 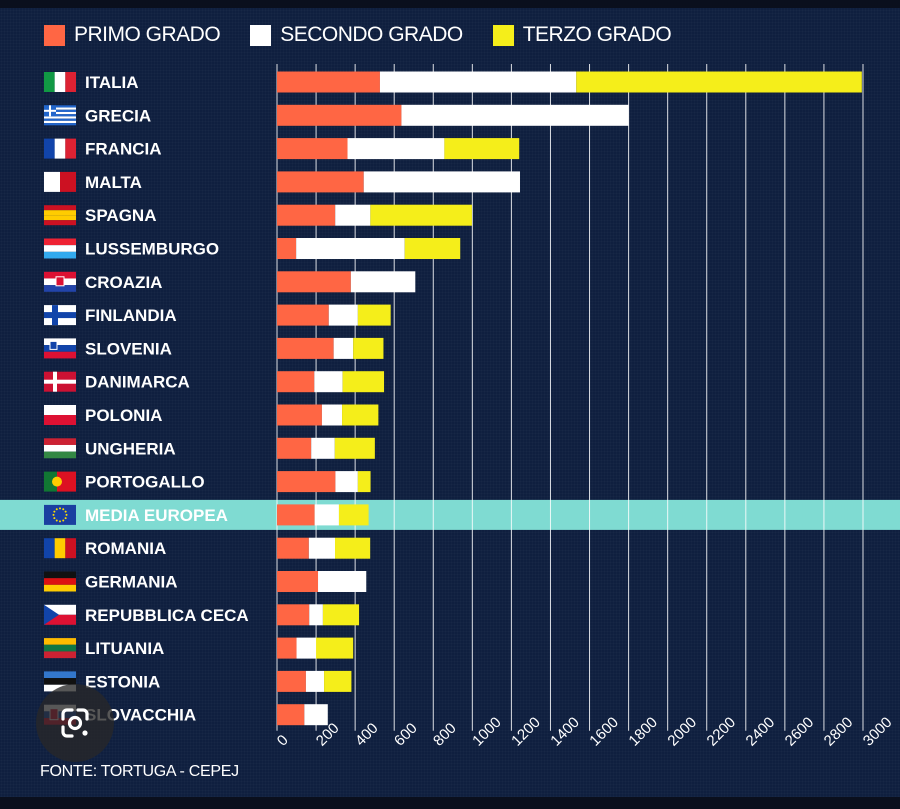 I want to click on x-tick-label: 400, so click(x=367, y=735).